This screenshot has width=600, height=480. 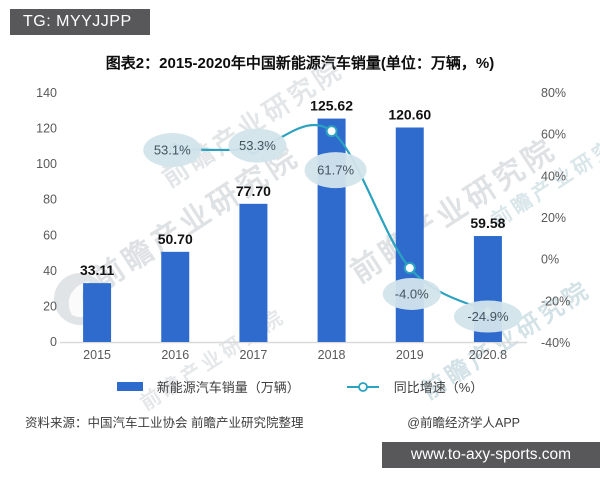 I want to click on y-axis-tick-right: 40%, so click(x=553, y=176).